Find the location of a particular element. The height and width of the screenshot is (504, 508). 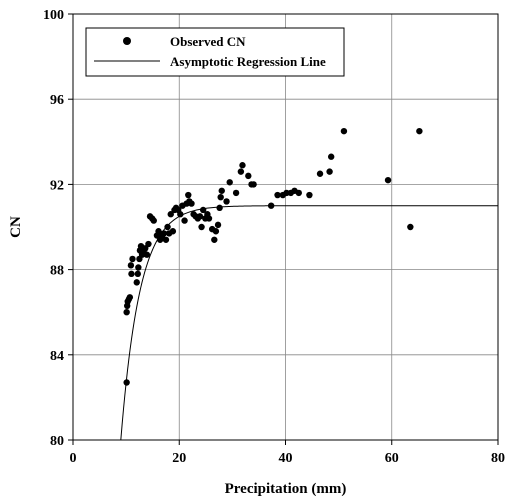

legend-box is located at coordinates (215, 52).